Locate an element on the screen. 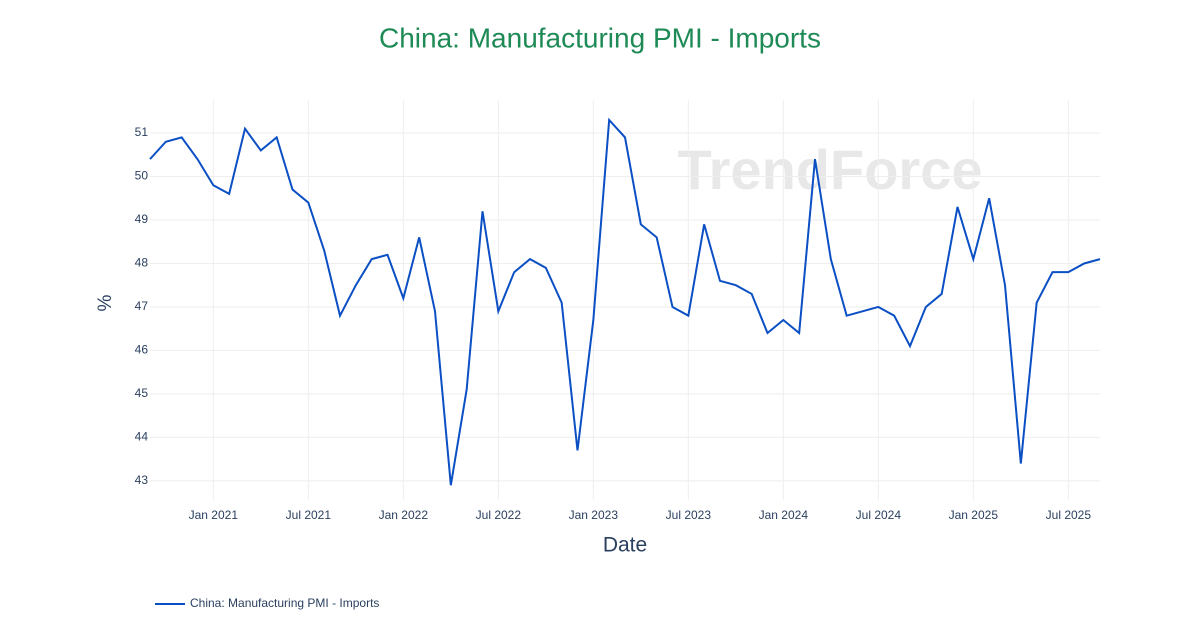  y-tick-label: 47 is located at coordinates (142, 306).